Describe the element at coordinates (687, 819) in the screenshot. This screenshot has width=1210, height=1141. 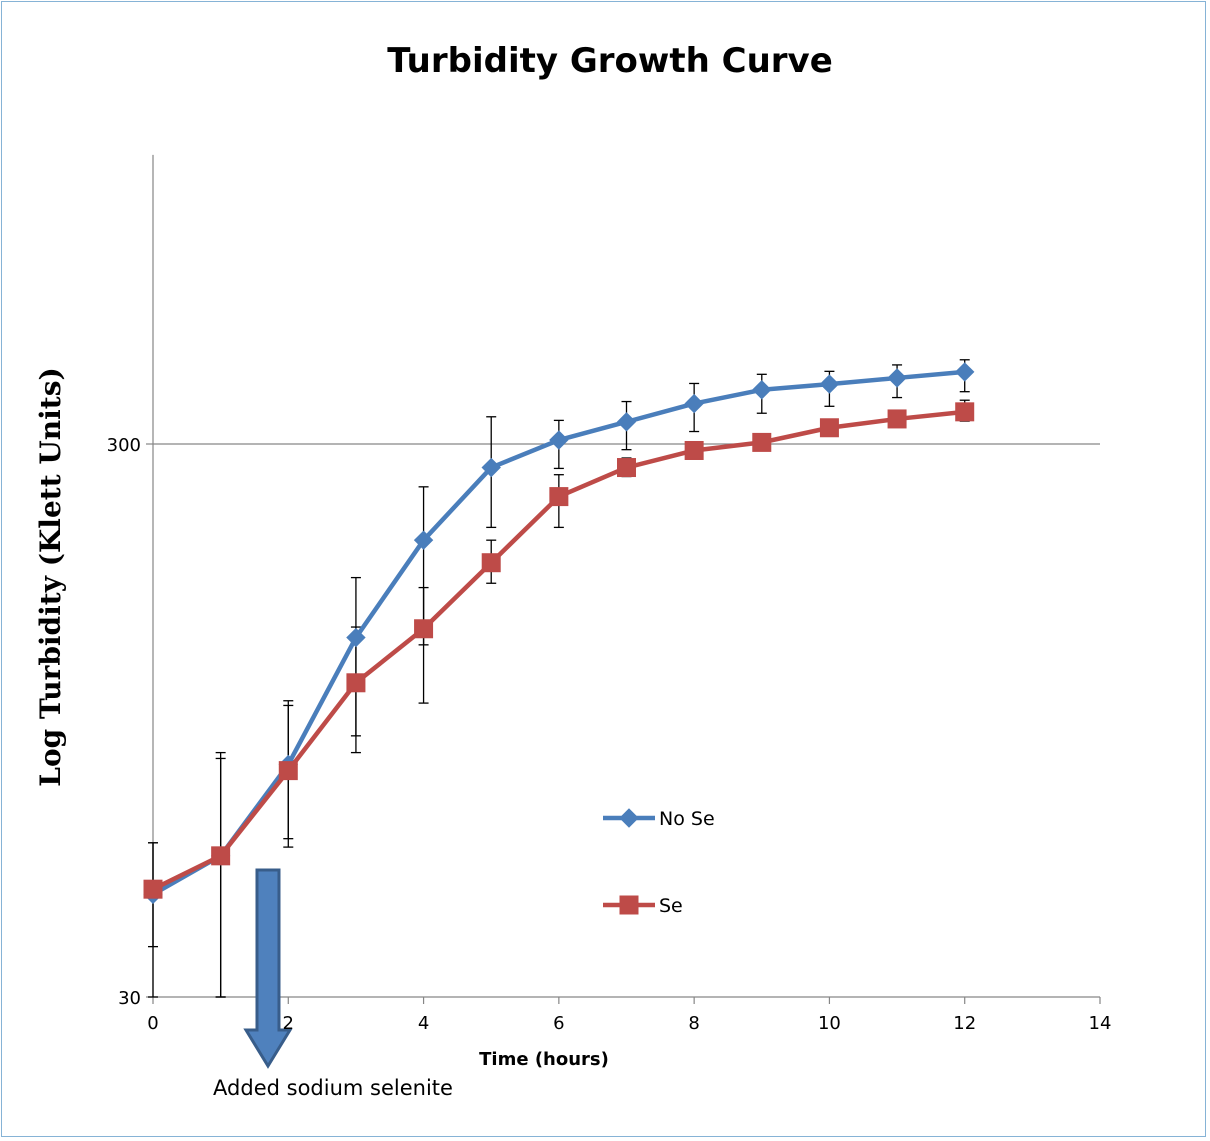
I see `legend-label-no-se: No Se` at that location.